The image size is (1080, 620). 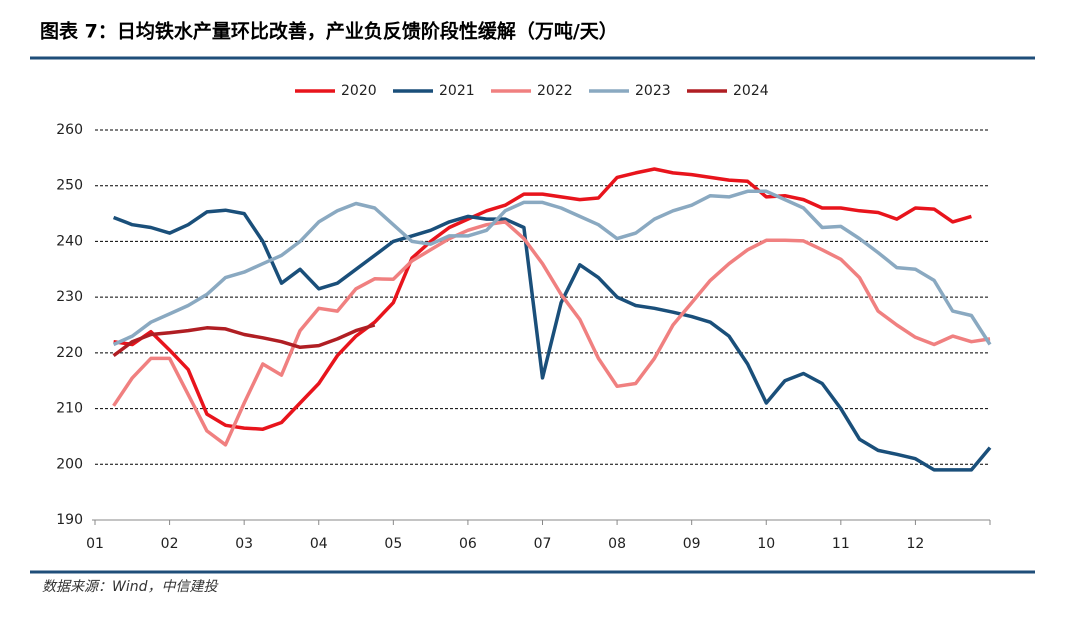 What do you see at coordinates (170, 544) in the screenshot?
I see `x-tick-label: 02` at bounding box center [170, 544].